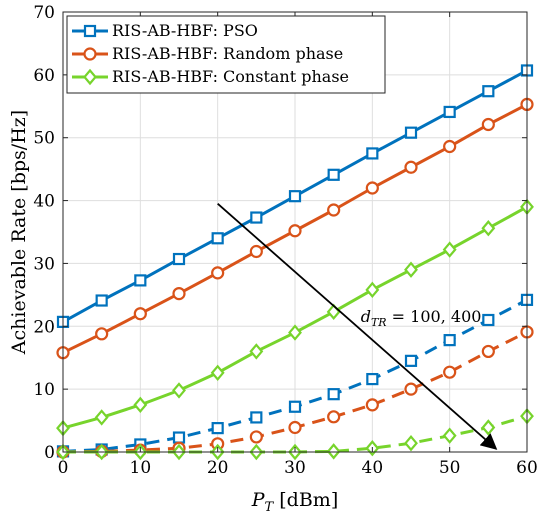 This screenshot has width=540, height=517. I want to click on legend-item: RIS-AB-HBF: Constant phase, so click(210, 76).